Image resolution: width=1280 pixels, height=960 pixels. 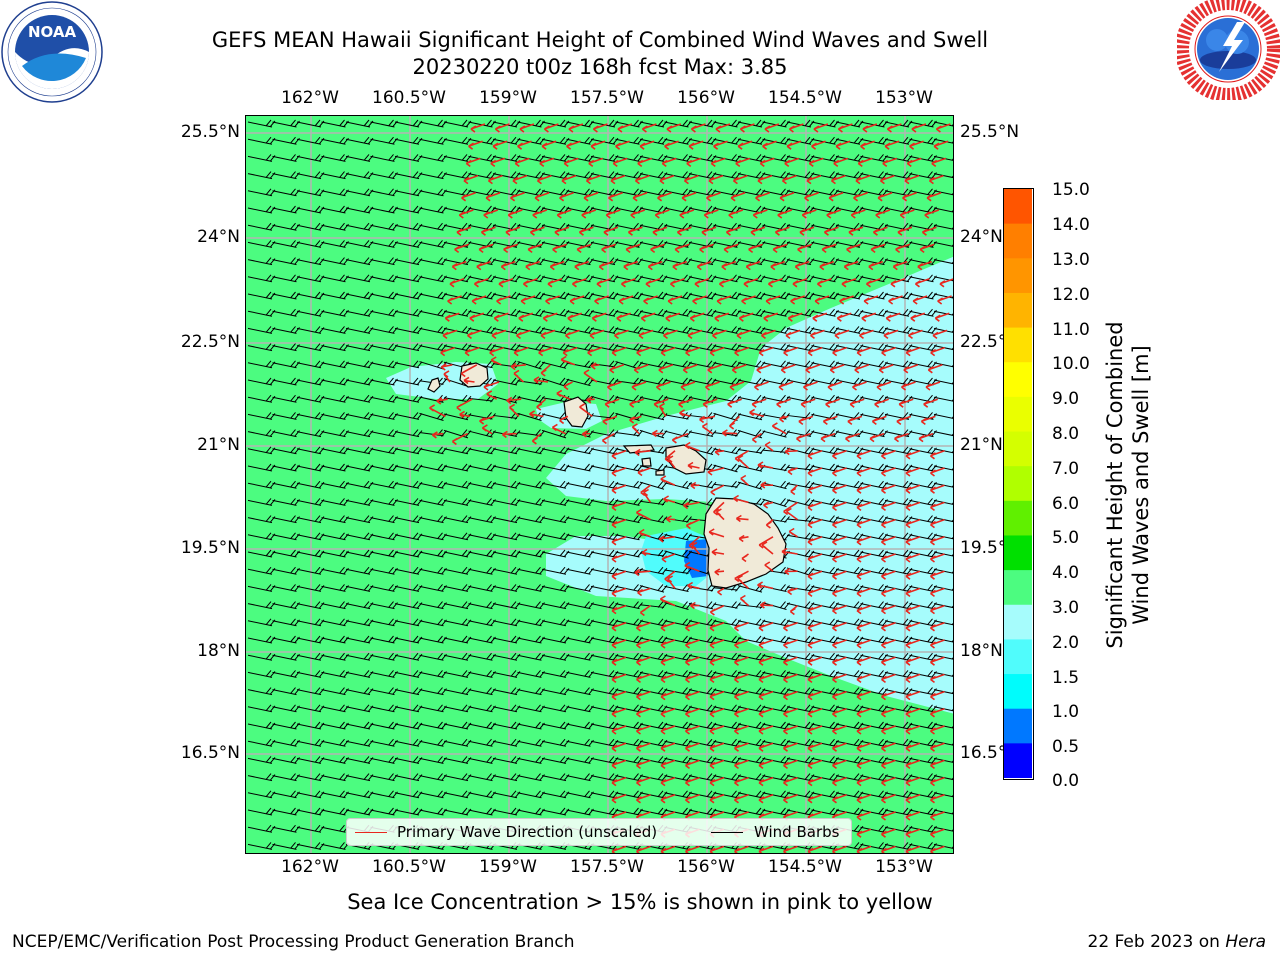 What do you see at coordinates (904, 98) in the screenshot?
I see `lon-label-top: 153°W` at bounding box center [904, 98].